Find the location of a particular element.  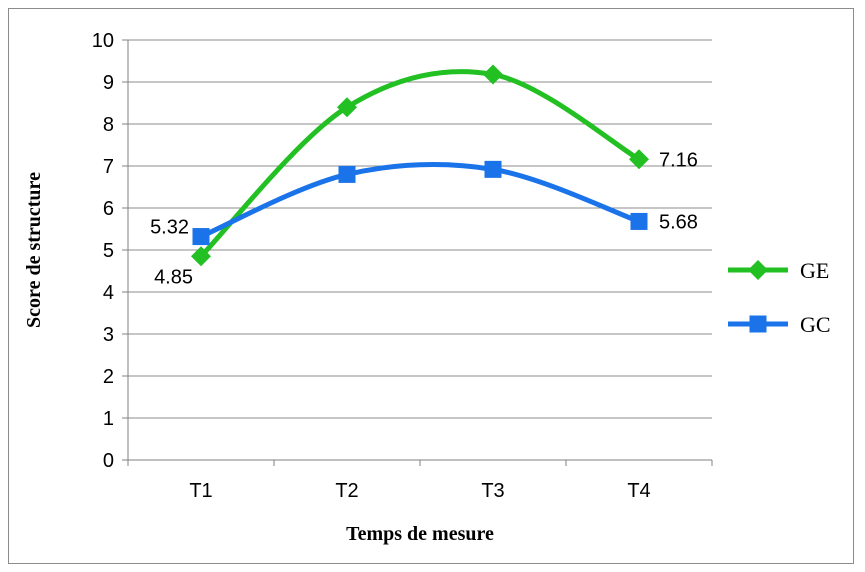

y-tick-label: 5 is located at coordinates (108, 251).